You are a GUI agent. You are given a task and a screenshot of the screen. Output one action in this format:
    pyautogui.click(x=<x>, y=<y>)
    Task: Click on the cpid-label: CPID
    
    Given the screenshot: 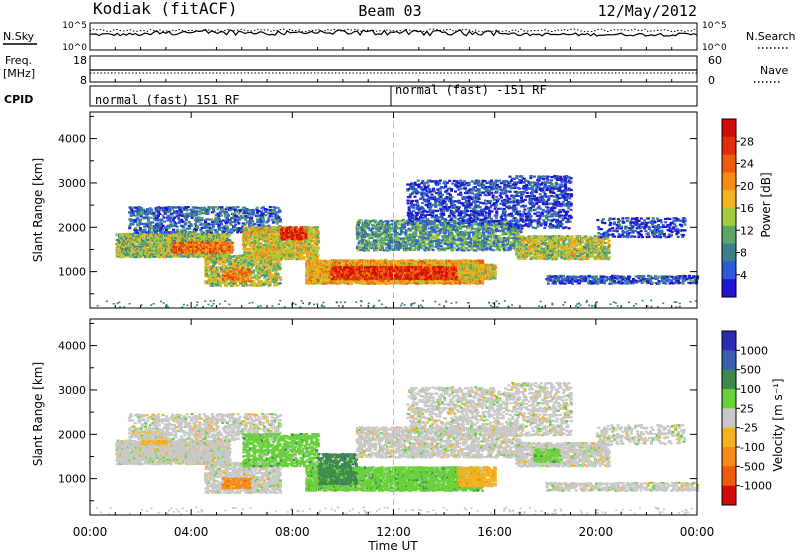 What is the action you would take?
    pyautogui.click(x=18, y=99)
    